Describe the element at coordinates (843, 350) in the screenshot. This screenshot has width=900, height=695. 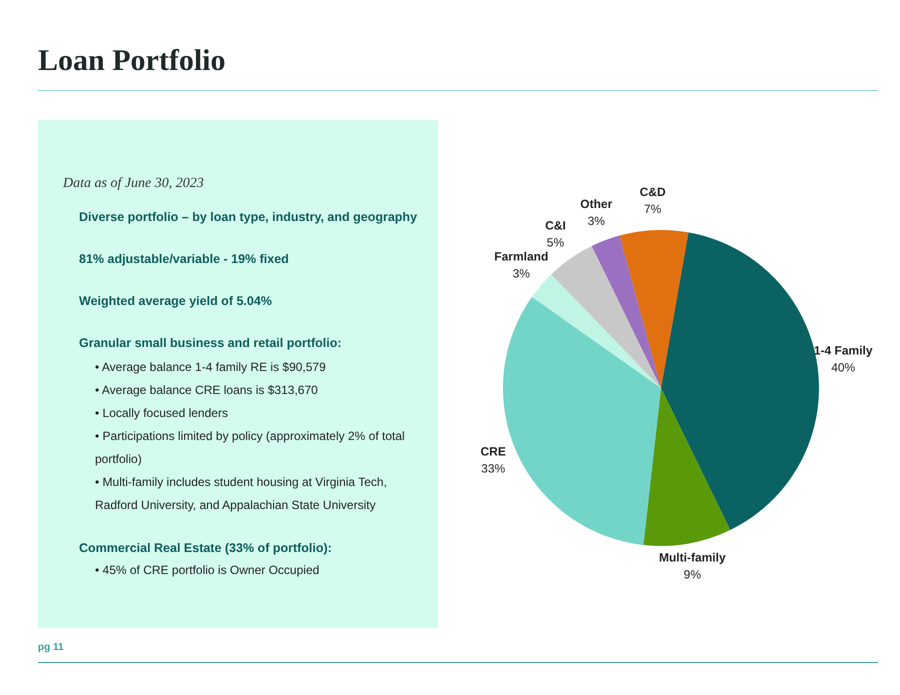
I see `slice-label: 1-4 Family` at that location.